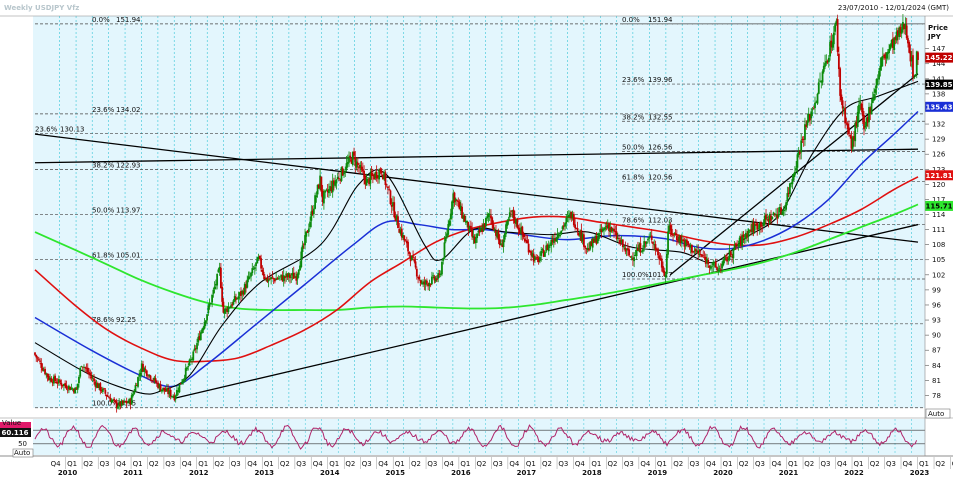  I want to click on price-badge, so click(939, 205).